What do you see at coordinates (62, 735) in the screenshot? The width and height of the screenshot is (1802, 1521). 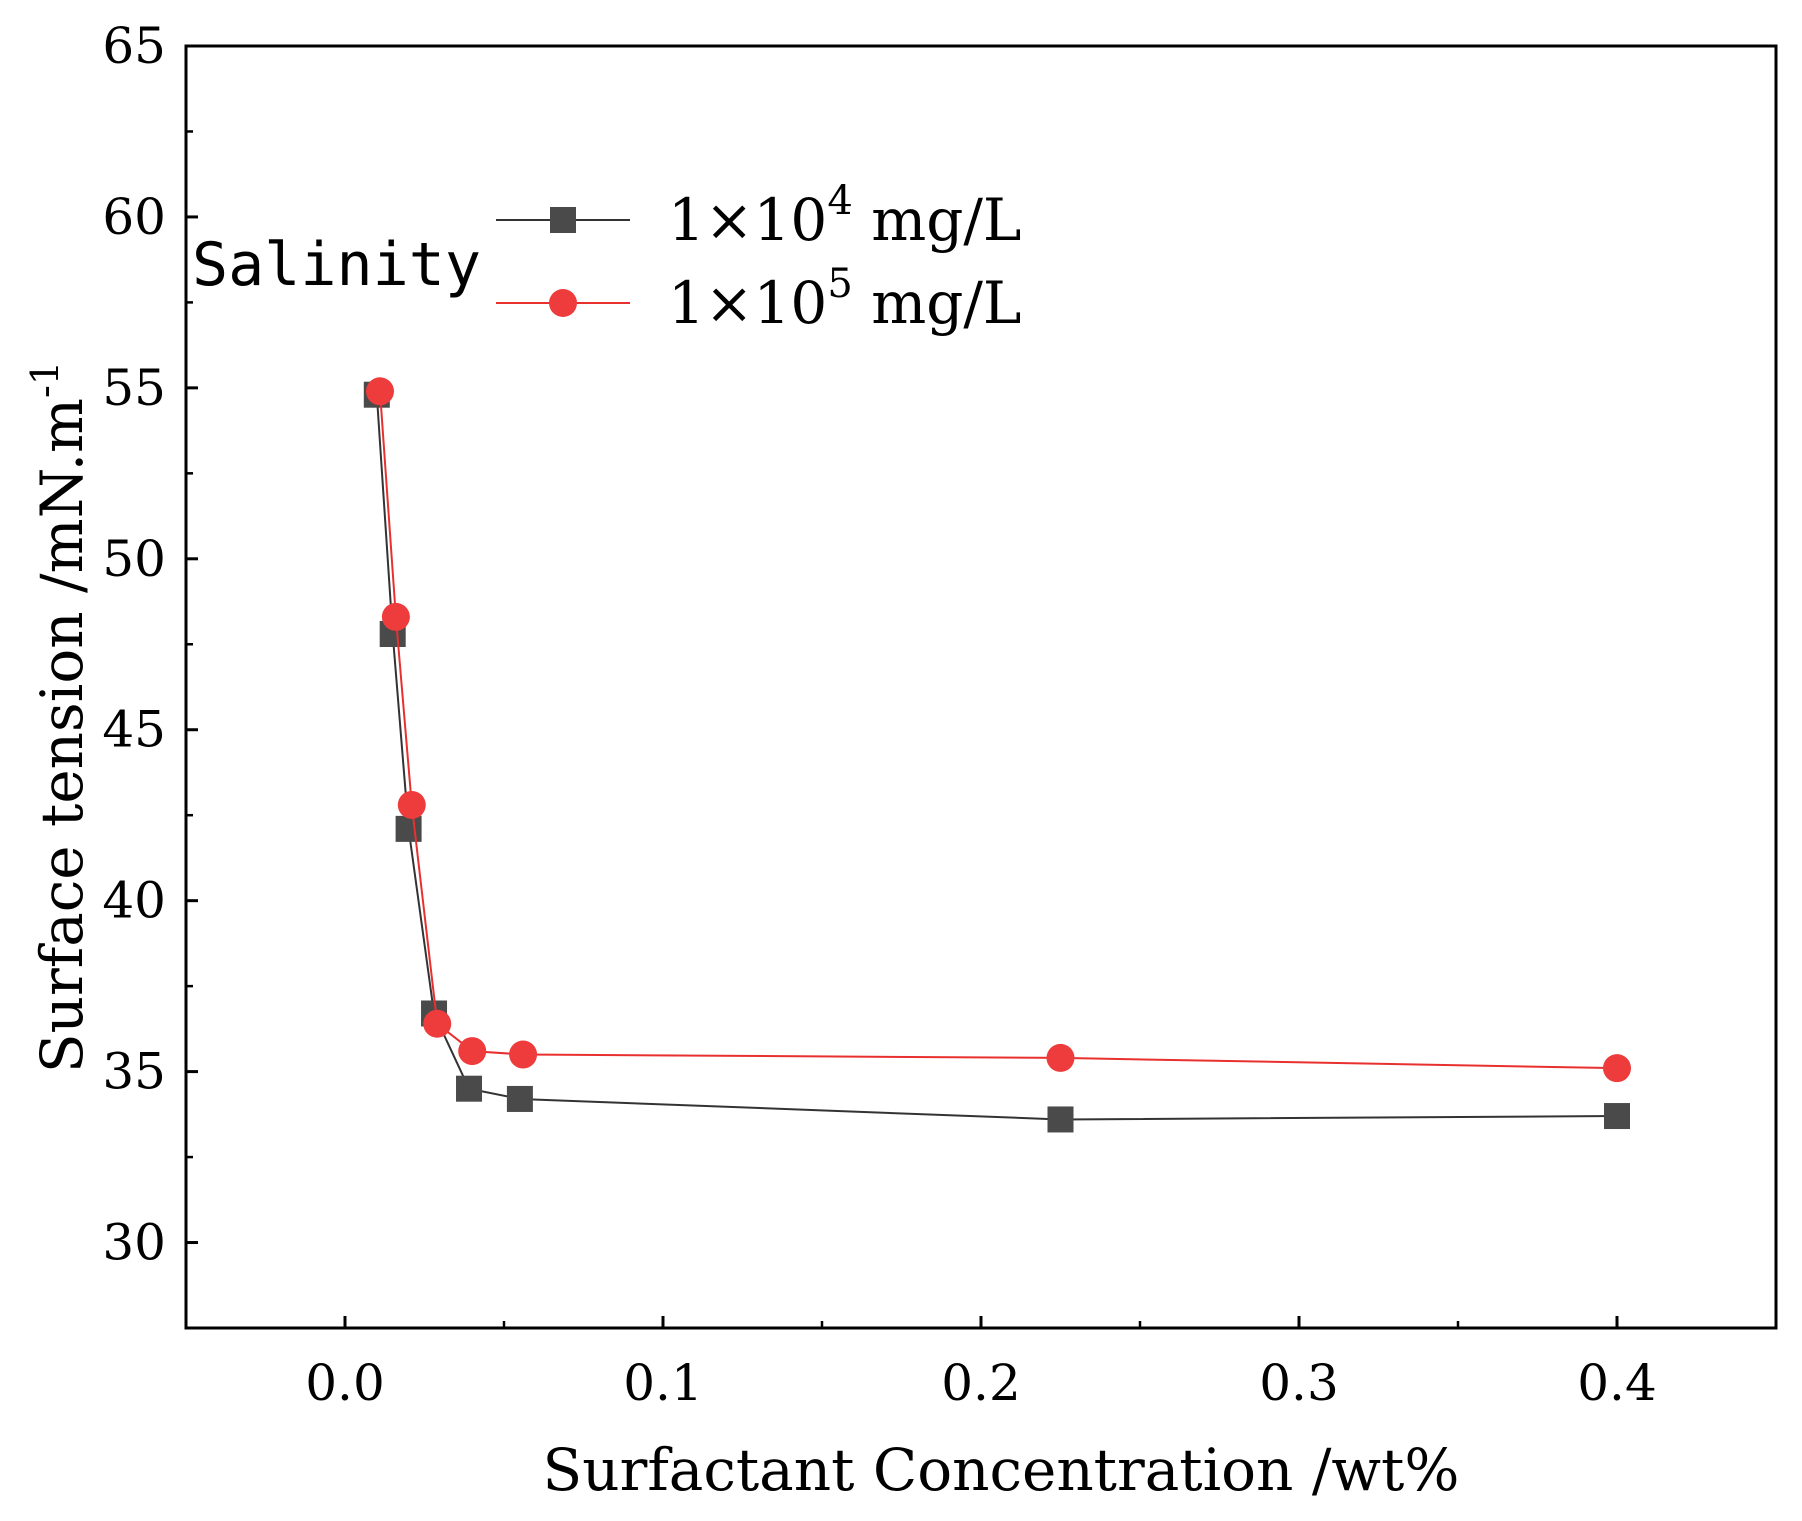 I see `y-axis-title-text: Surface tension /mN.m` at bounding box center [62, 735].